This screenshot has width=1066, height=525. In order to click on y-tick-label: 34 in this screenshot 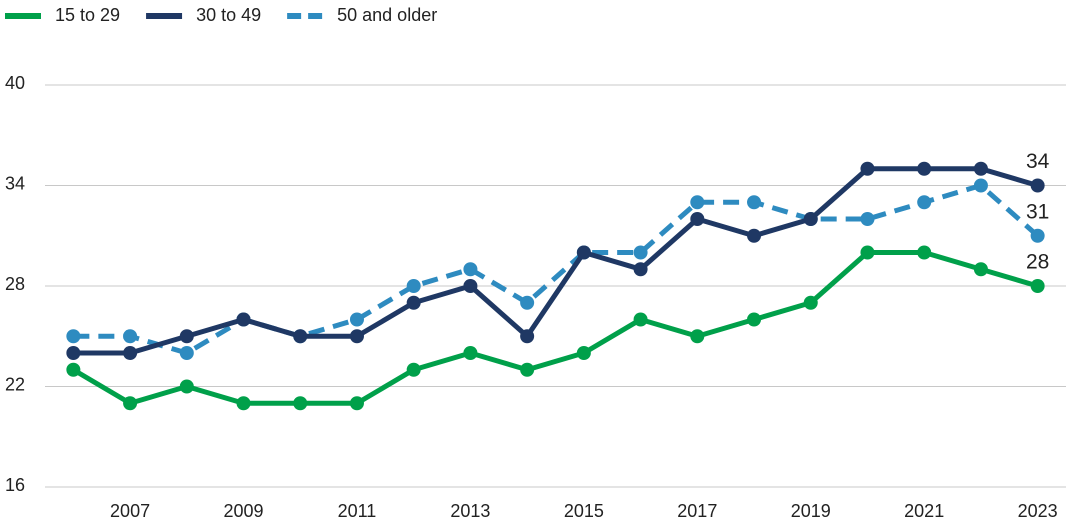, I will do `click(15, 183)`.